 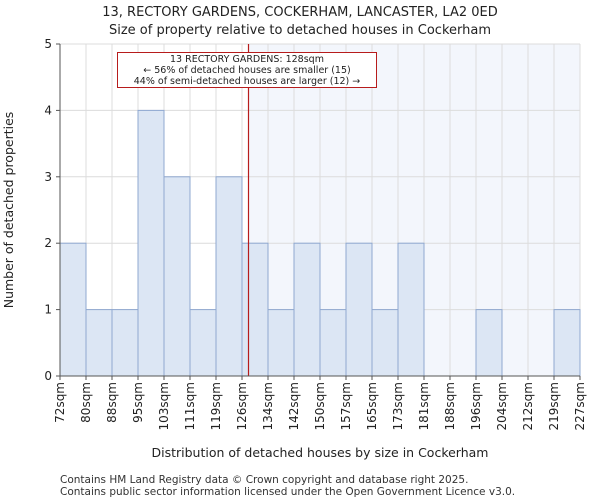 I want to click on y-axis-title: Number of detached properties, so click(x=8, y=210).